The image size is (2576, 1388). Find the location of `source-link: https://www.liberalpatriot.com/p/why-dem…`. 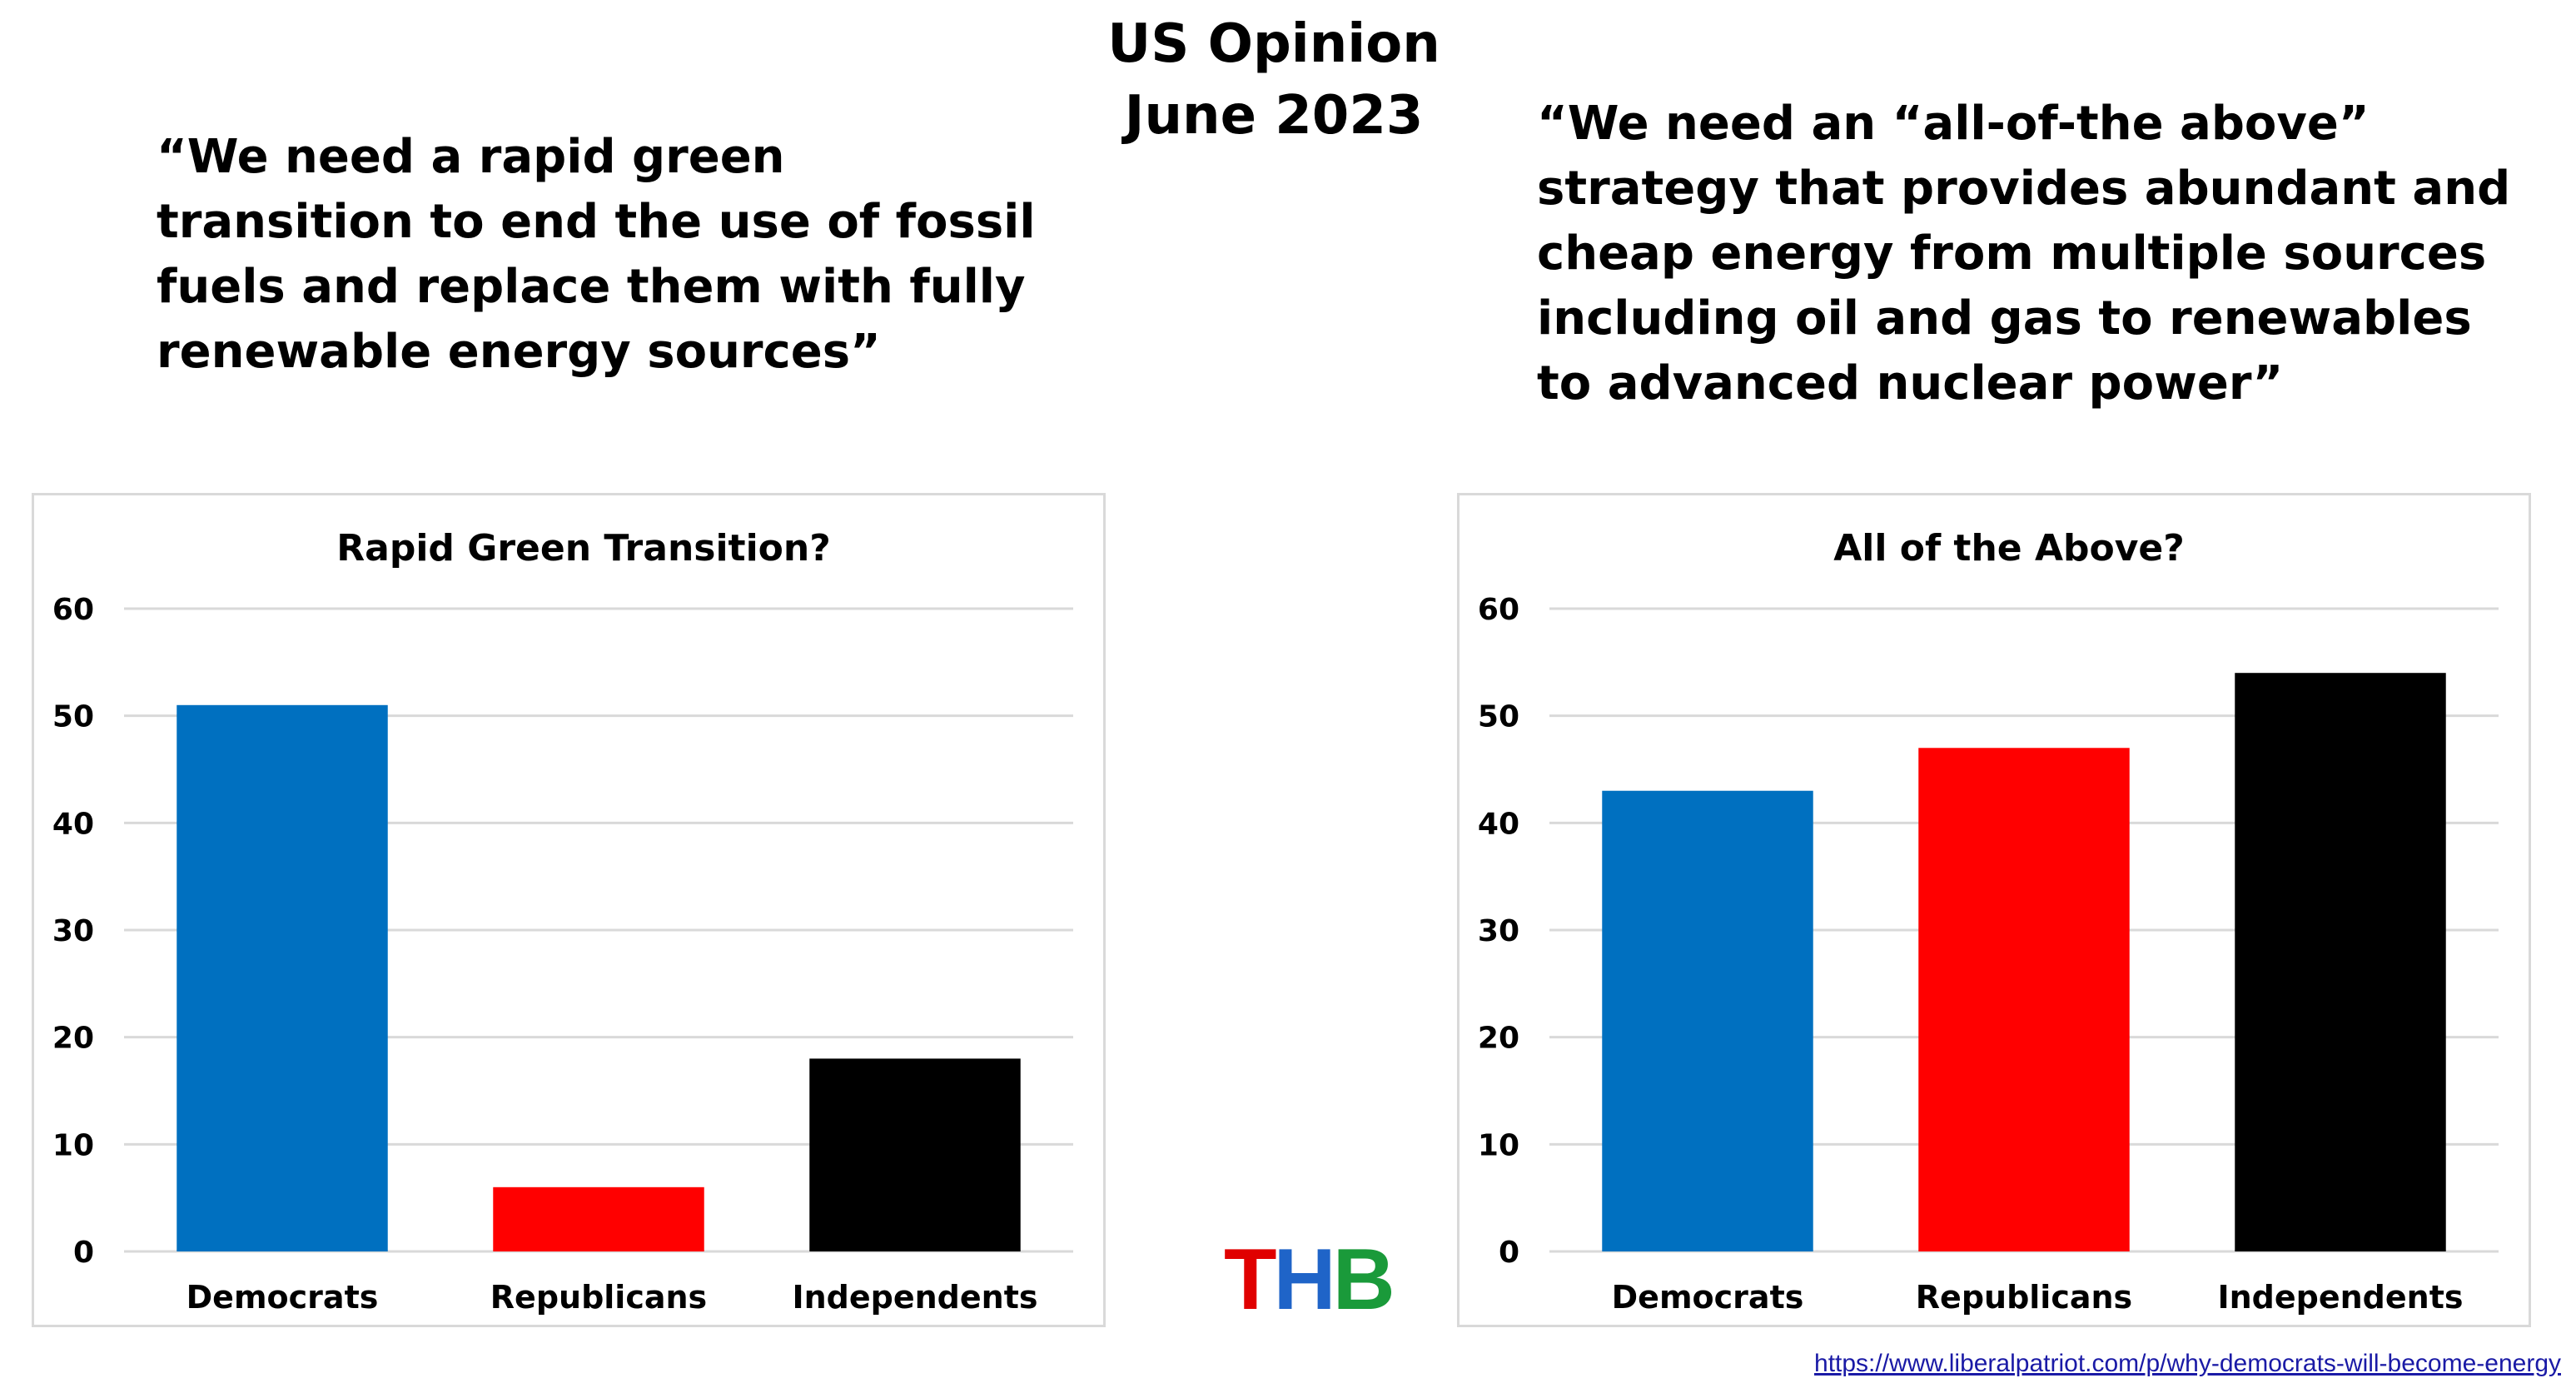

source-link: https://www.liberalpatriot.com/p/why-dem… is located at coordinates (2187, 1363).